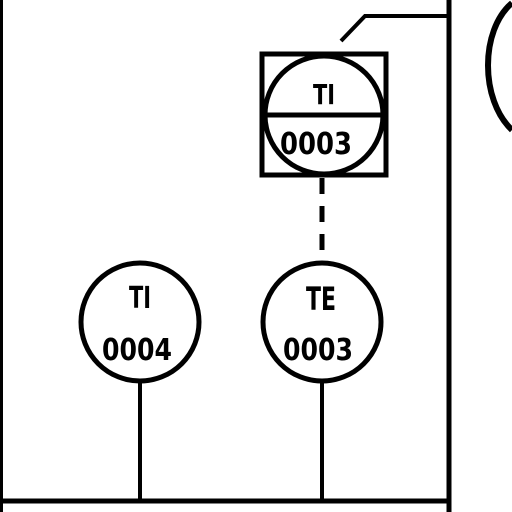  I want to click on instrument-ti-0004: TI 0004, so click(140, 322).